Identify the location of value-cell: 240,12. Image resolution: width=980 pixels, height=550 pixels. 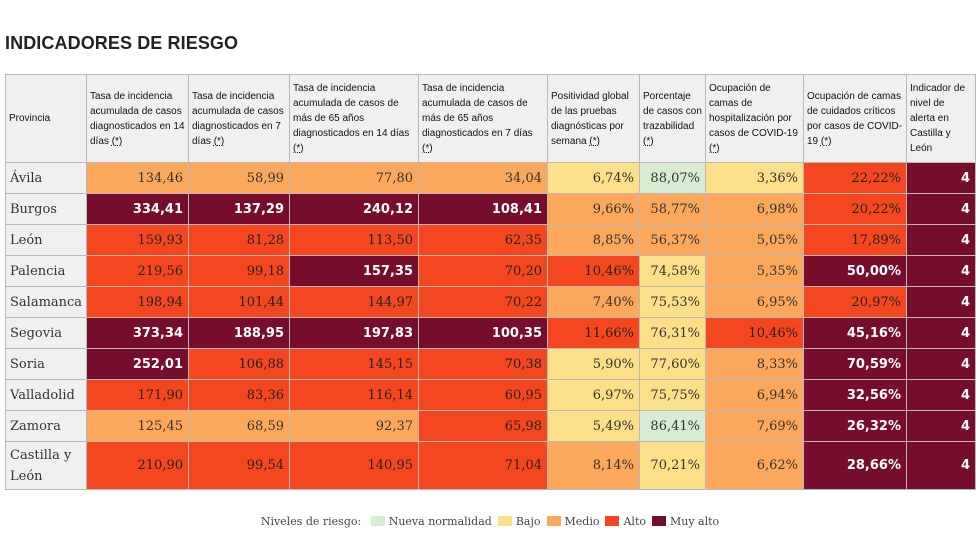
(354, 209).